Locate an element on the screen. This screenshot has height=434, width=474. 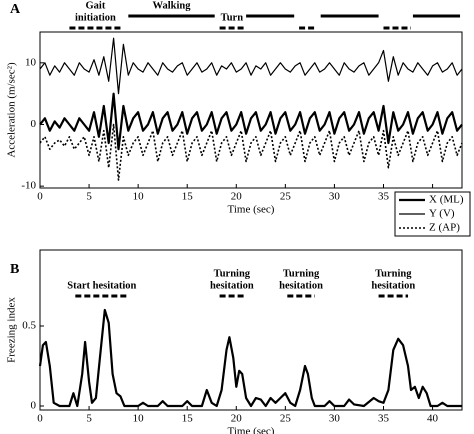
legend-label: X (ML) is located at coordinates (446, 200).